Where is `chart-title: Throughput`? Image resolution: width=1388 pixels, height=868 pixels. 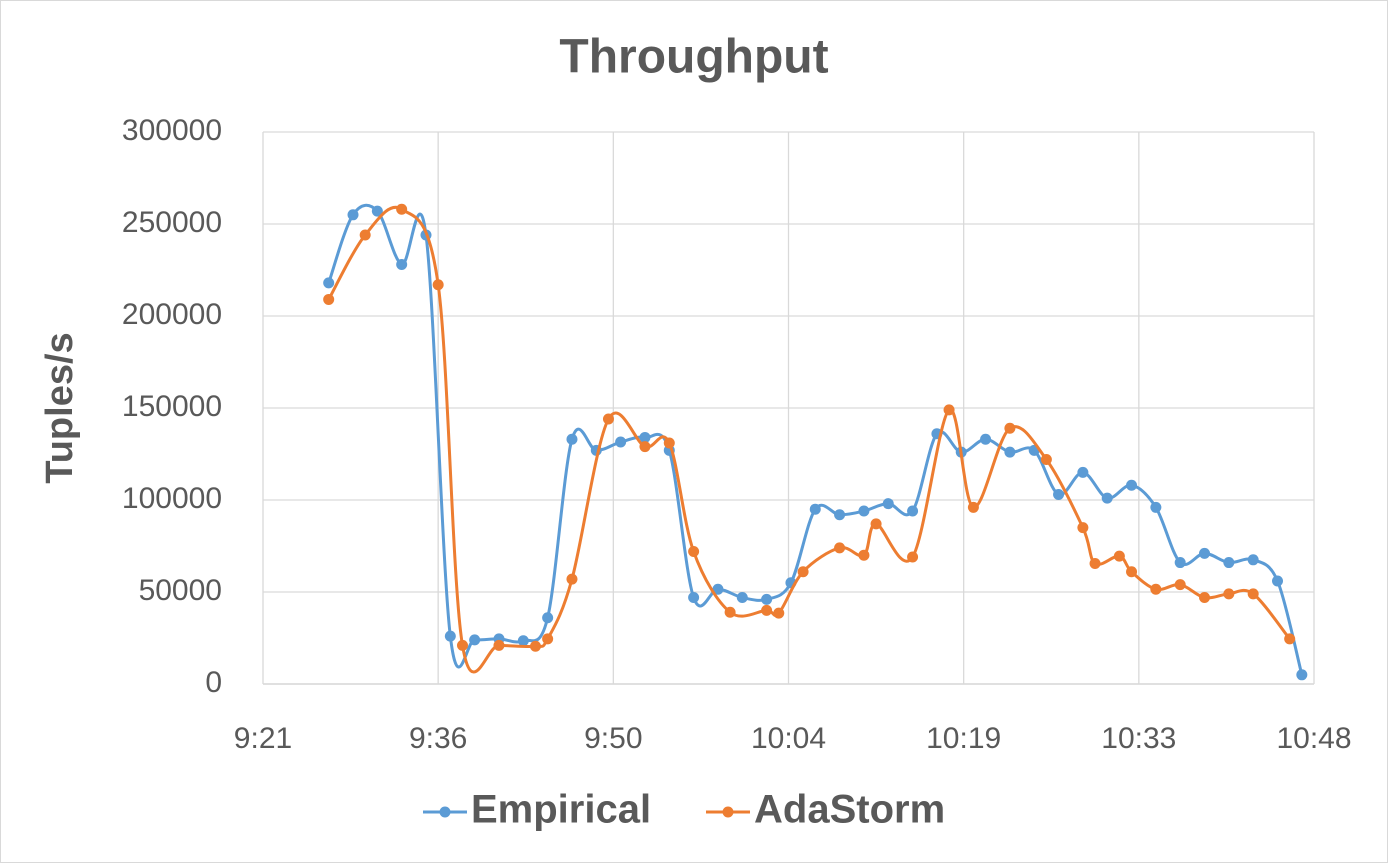 chart-title: Throughput is located at coordinates (693, 57).